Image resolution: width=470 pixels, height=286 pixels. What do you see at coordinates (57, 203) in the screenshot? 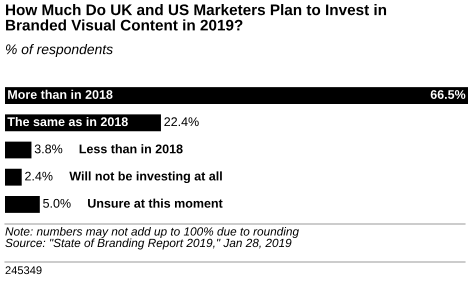
I see `data-label: 5.0%` at bounding box center [57, 203].